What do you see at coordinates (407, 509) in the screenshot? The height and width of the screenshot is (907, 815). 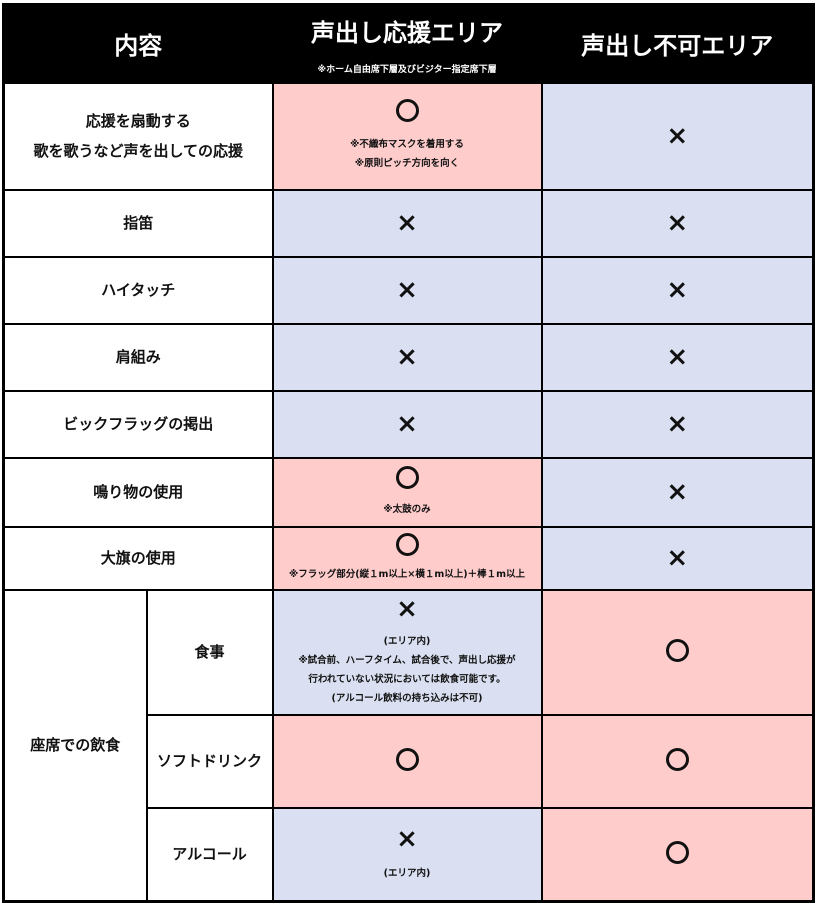 I see `note: ※太鼓のみ` at bounding box center [407, 509].